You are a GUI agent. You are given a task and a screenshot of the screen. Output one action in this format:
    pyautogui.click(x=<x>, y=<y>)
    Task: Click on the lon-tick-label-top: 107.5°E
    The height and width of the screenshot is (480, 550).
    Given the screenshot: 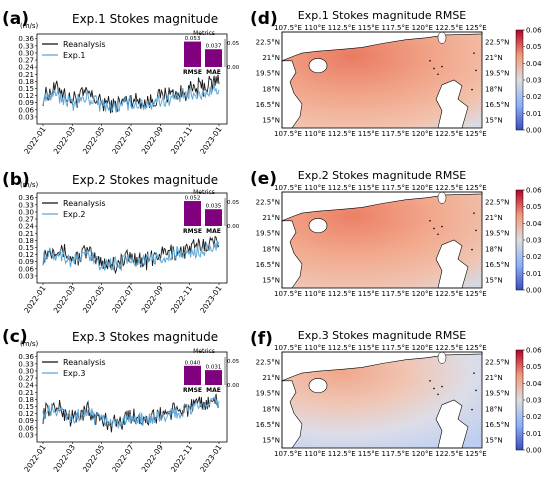 What is the action you would take?
    pyautogui.click(x=288, y=188)
    